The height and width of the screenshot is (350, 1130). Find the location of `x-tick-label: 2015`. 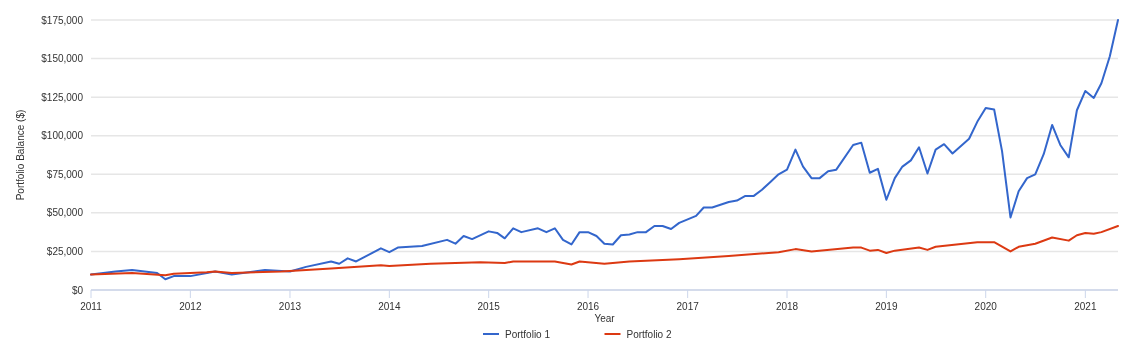

x-tick-label: 2015 is located at coordinates (489, 306).